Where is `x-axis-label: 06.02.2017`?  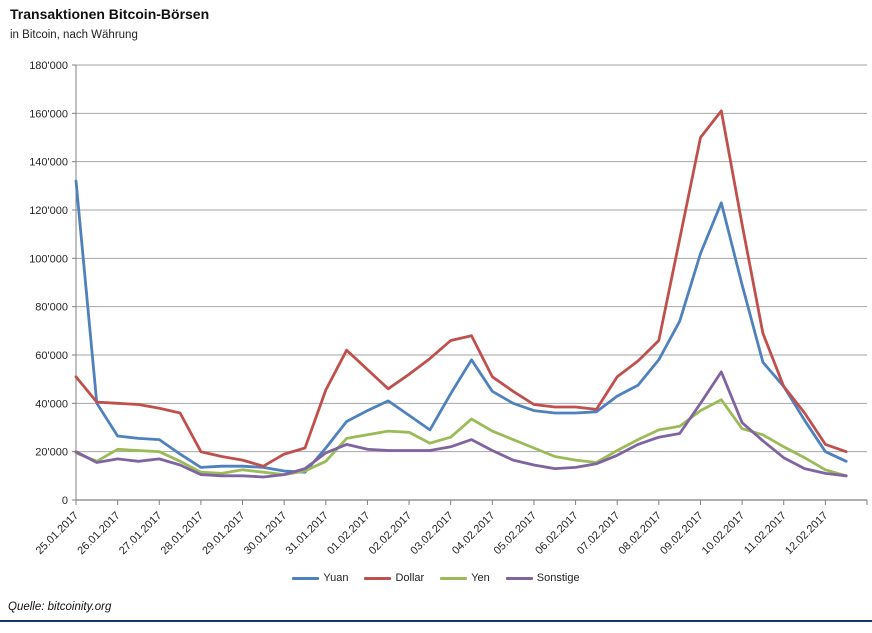 x-axis-label: 06.02.2017 is located at coordinates (556, 533).